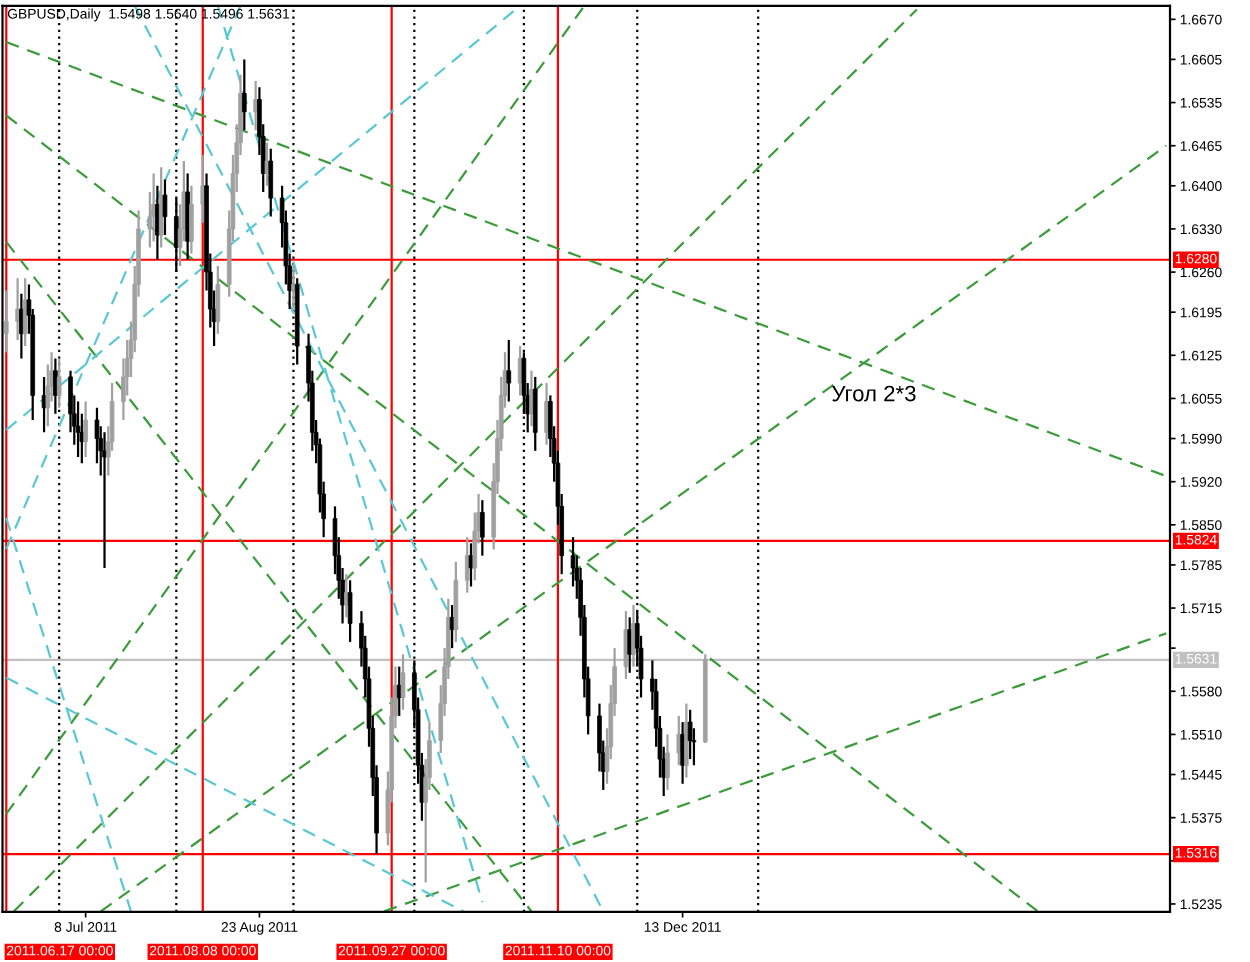 The width and height of the screenshot is (1250, 962). What do you see at coordinates (874, 393) in the screenshot?
I see `annotation: Угол 2*3` at bounding box center [874, 393].